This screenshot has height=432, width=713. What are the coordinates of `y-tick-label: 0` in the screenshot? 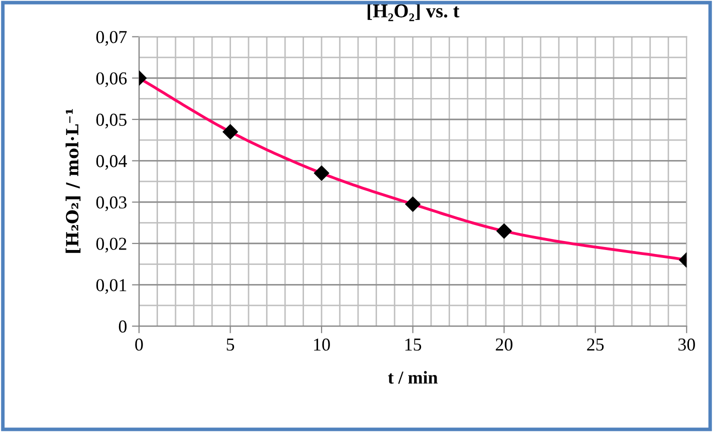 It's located at (122, 326).